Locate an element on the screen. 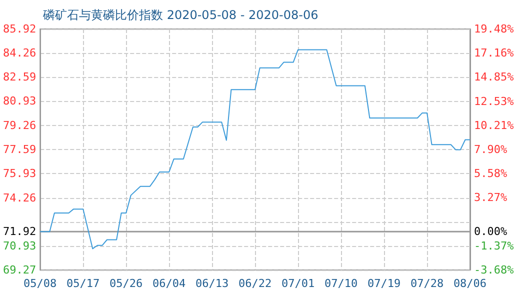 The width and height of the screenshot is (520, 300). y-tick-label: 82.59 is located at coordinates (19, 77).